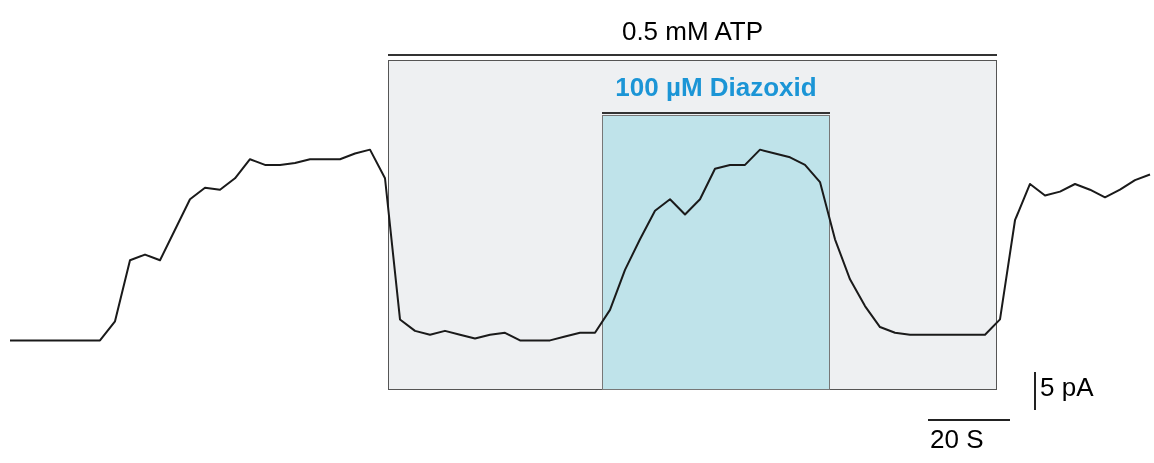  Describe the element at coordinates (716, 87) in the screenshot. I see `text: 100 µM Diazoxid` at that location.